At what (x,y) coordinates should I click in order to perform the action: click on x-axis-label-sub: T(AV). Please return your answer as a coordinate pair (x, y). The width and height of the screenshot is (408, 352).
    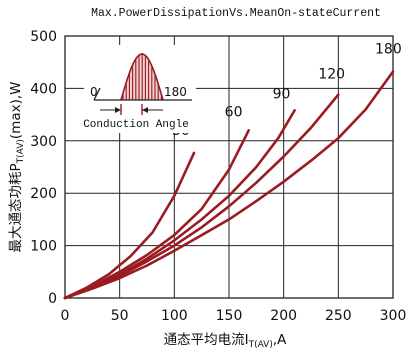
    Looking at the image, I should click on (260, 345).